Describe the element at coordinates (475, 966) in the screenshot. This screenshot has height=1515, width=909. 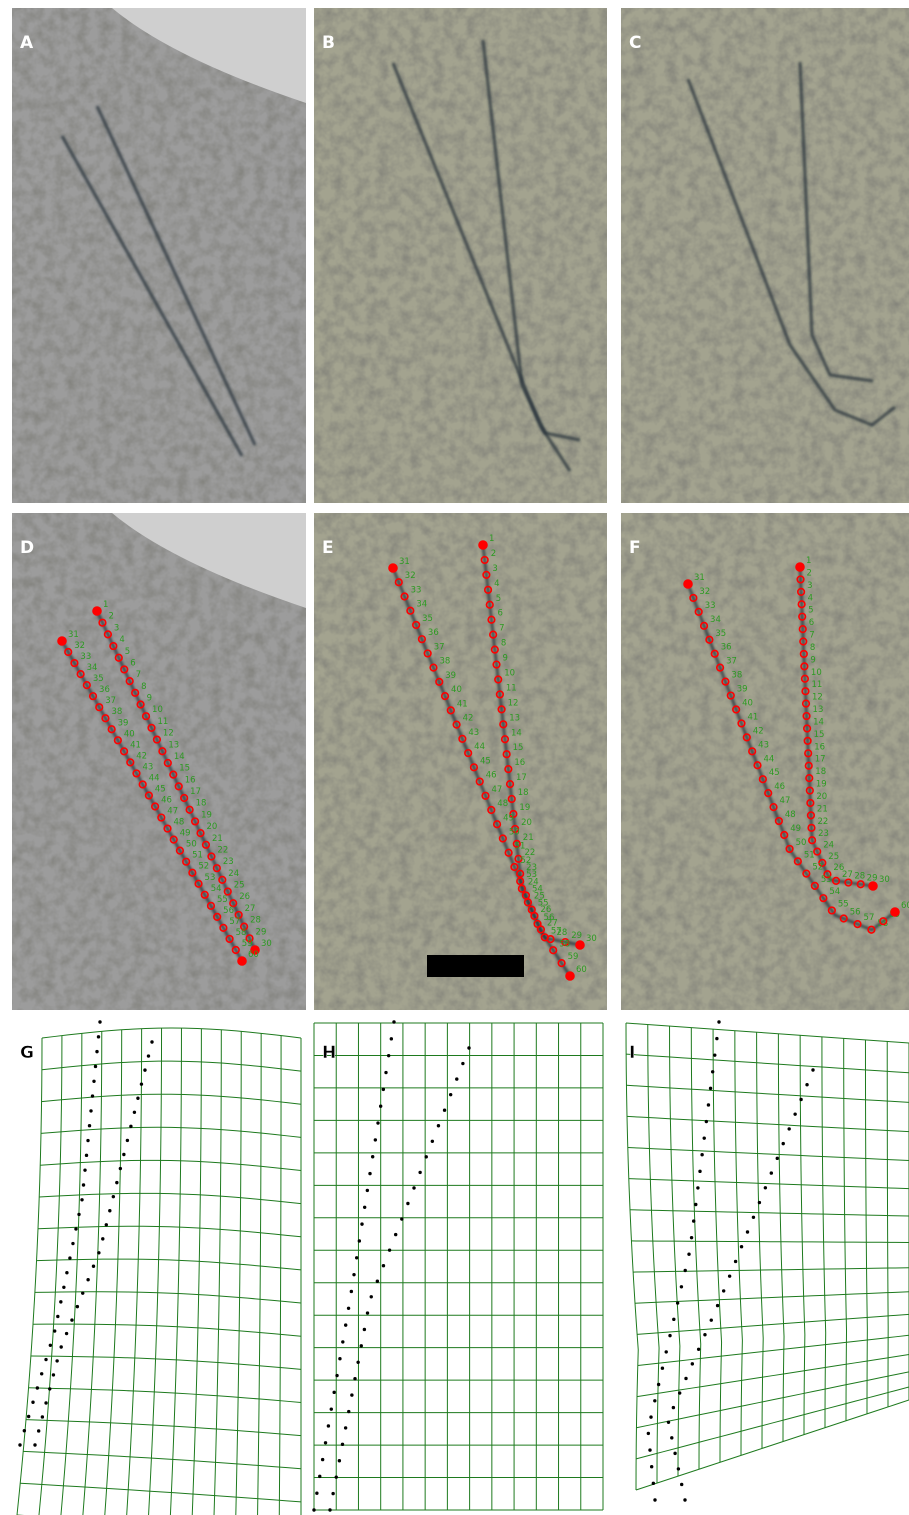
I see `scale-bar` at that location.